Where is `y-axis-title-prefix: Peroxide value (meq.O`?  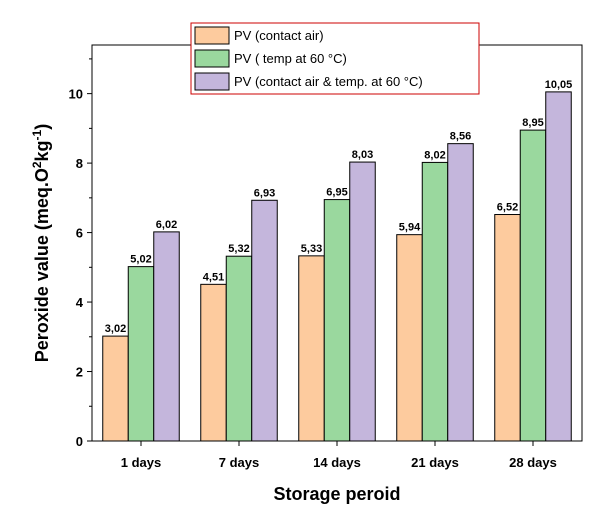 y-axis-title-prefix: Peroxide value (meq.O is located at coordinates (42, 265).